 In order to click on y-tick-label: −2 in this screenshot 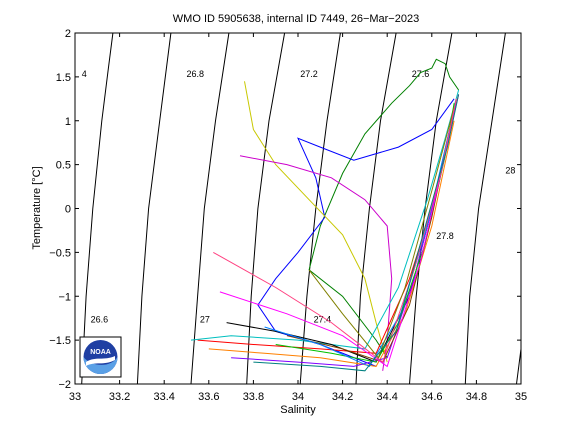, I will do `click(64, 385)`.